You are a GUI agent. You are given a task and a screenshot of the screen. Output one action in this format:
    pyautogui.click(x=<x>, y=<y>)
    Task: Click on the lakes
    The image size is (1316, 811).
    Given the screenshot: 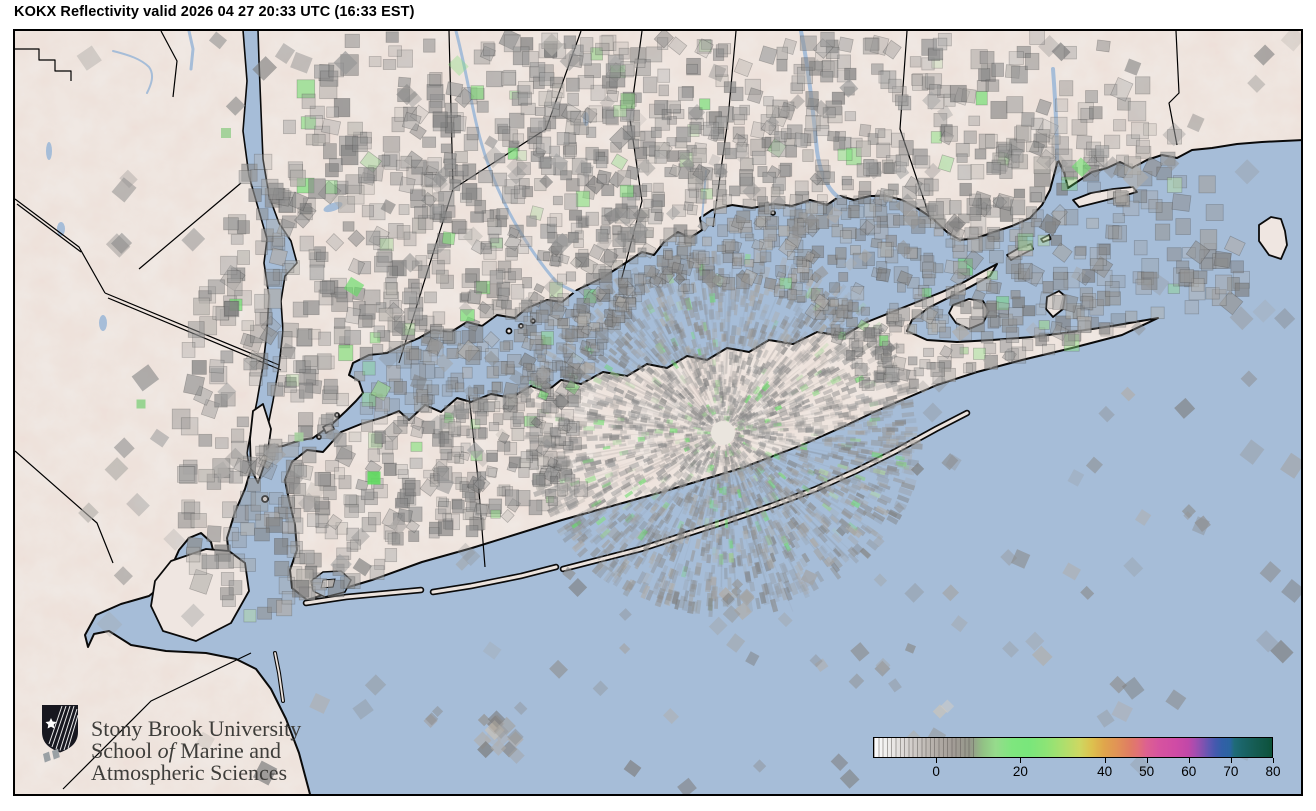 What is the action you would take?
    pyautogui.click(x=317, y=221)
    